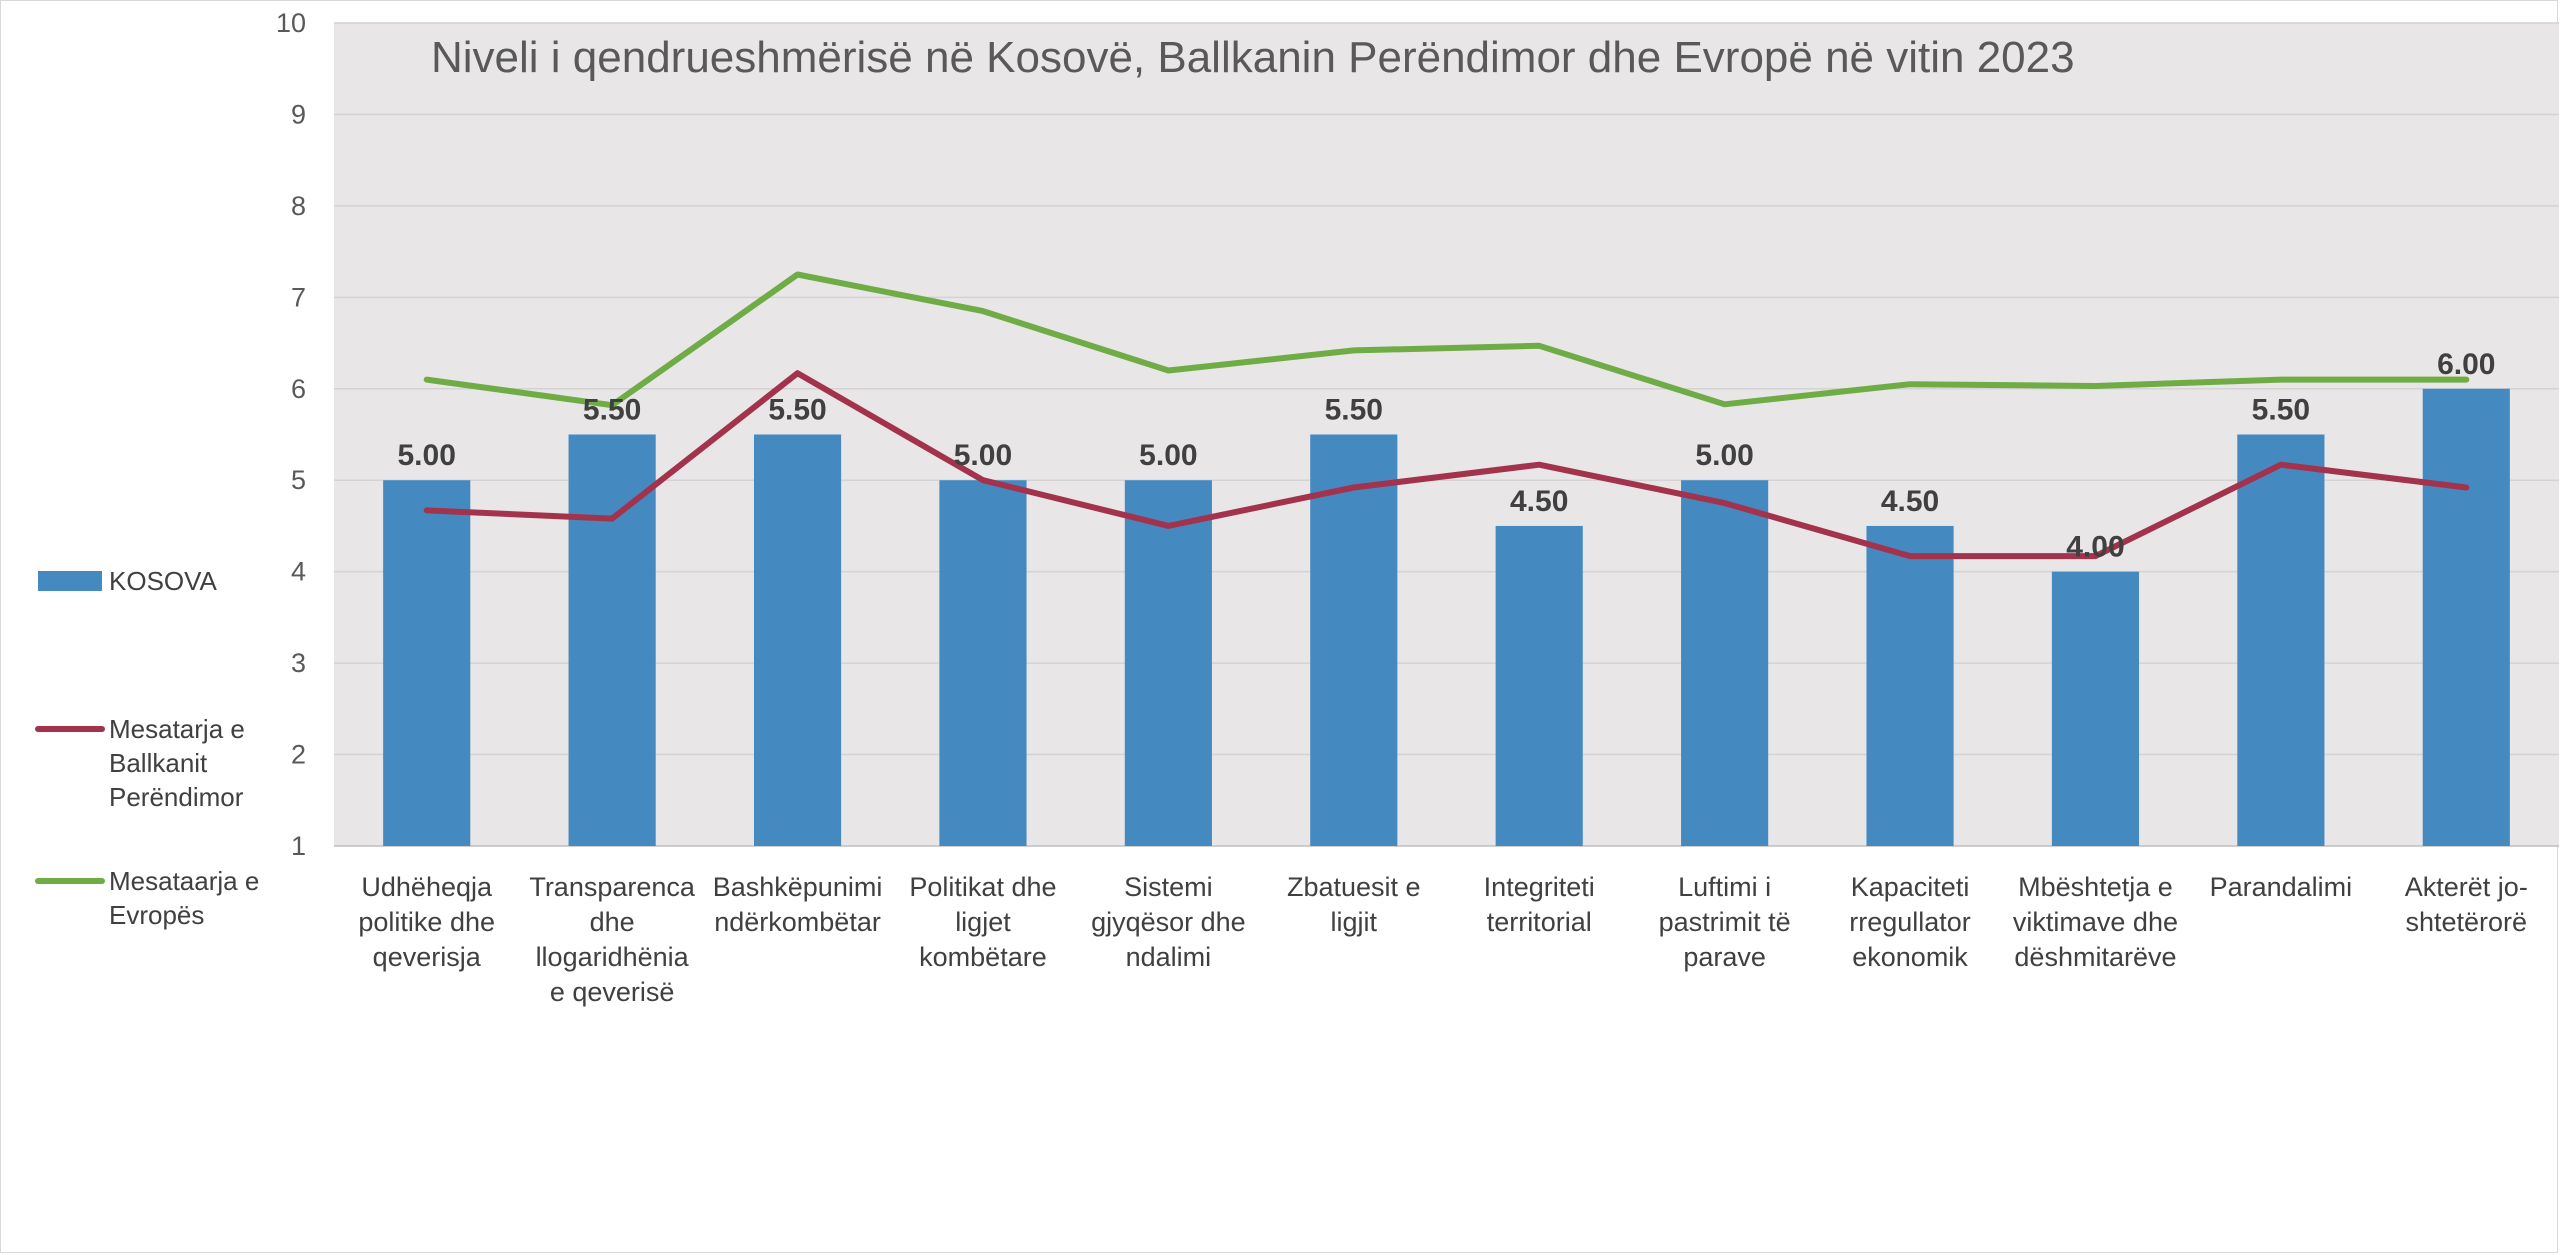 The width and height of the screenshot is (2560, 1255). I want to click on legend-swatch-bar, so click(70, 581).